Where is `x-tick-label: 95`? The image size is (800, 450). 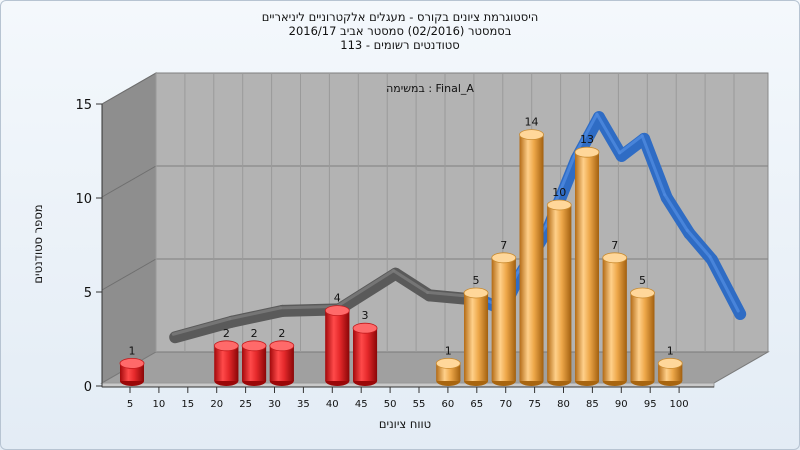
x-tick-label: 95 is located at coordinates (650, 404).